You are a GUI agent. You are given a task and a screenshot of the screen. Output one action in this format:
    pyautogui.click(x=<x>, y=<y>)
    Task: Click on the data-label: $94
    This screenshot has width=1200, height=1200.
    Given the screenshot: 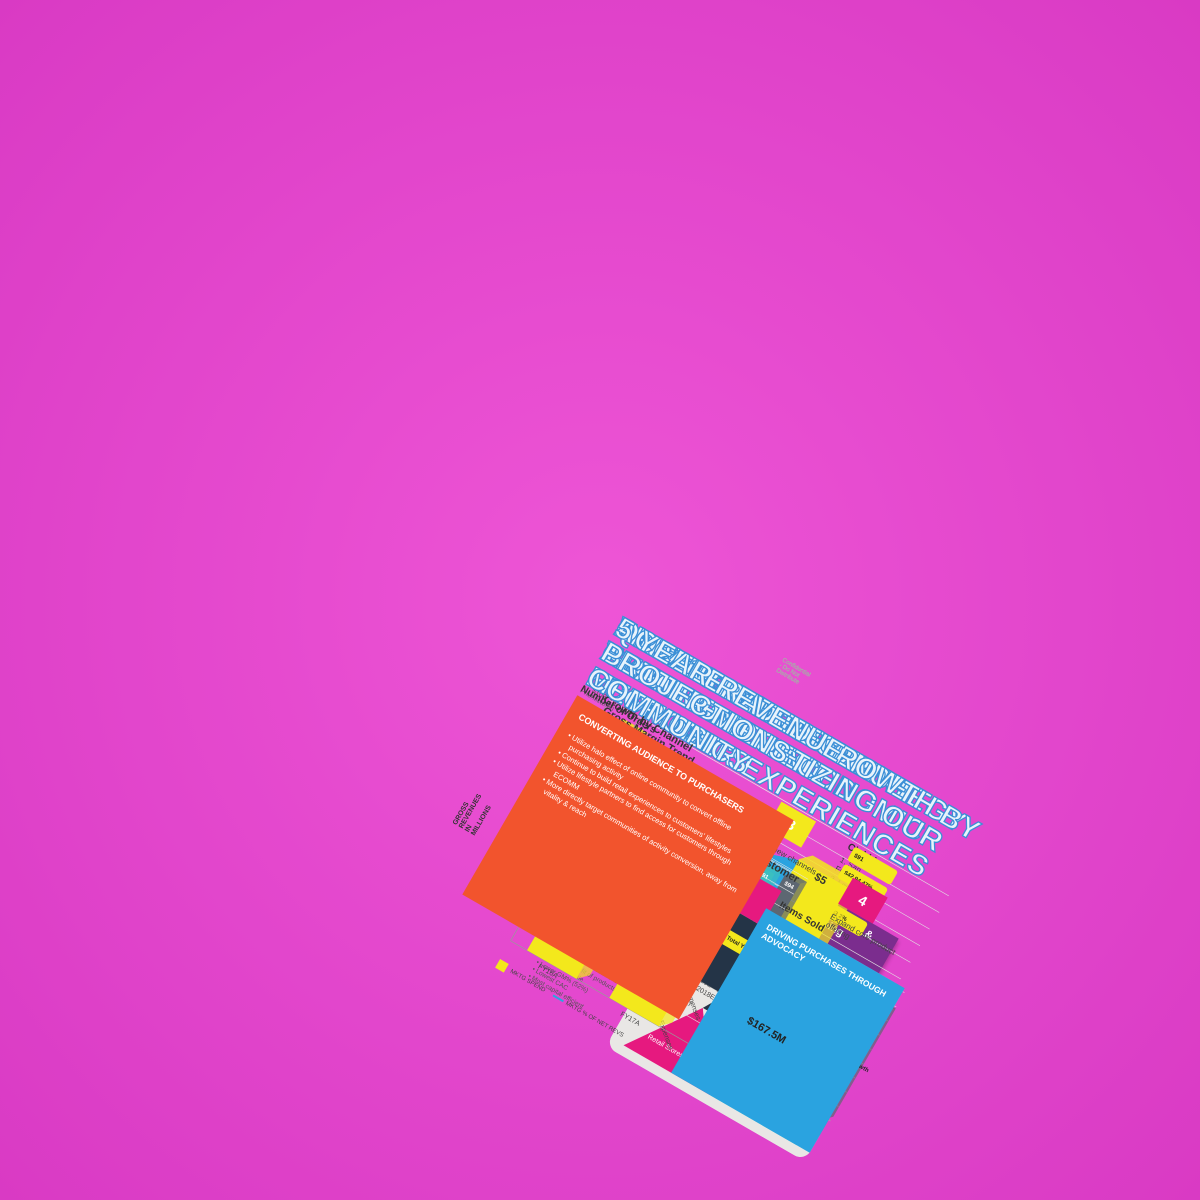 What is the action you would take?
    pyautogui.click(x=789, y=886)
    